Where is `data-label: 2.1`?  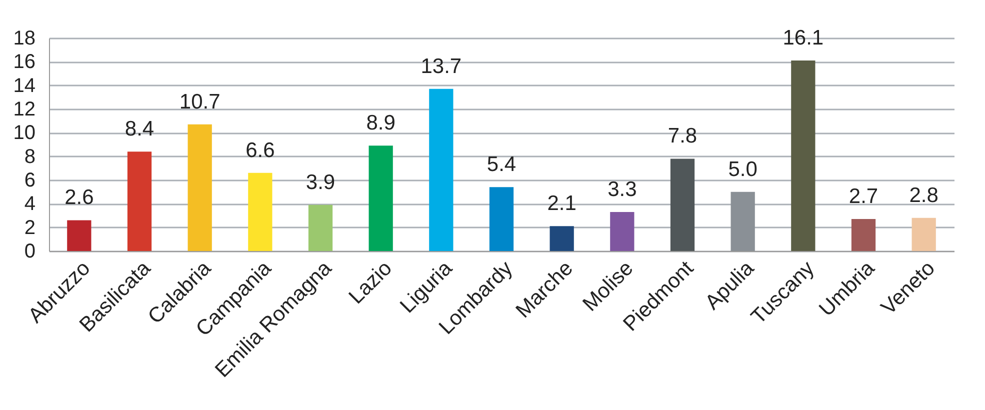 data-label: 2.1 is located at coordinates (561, 204).